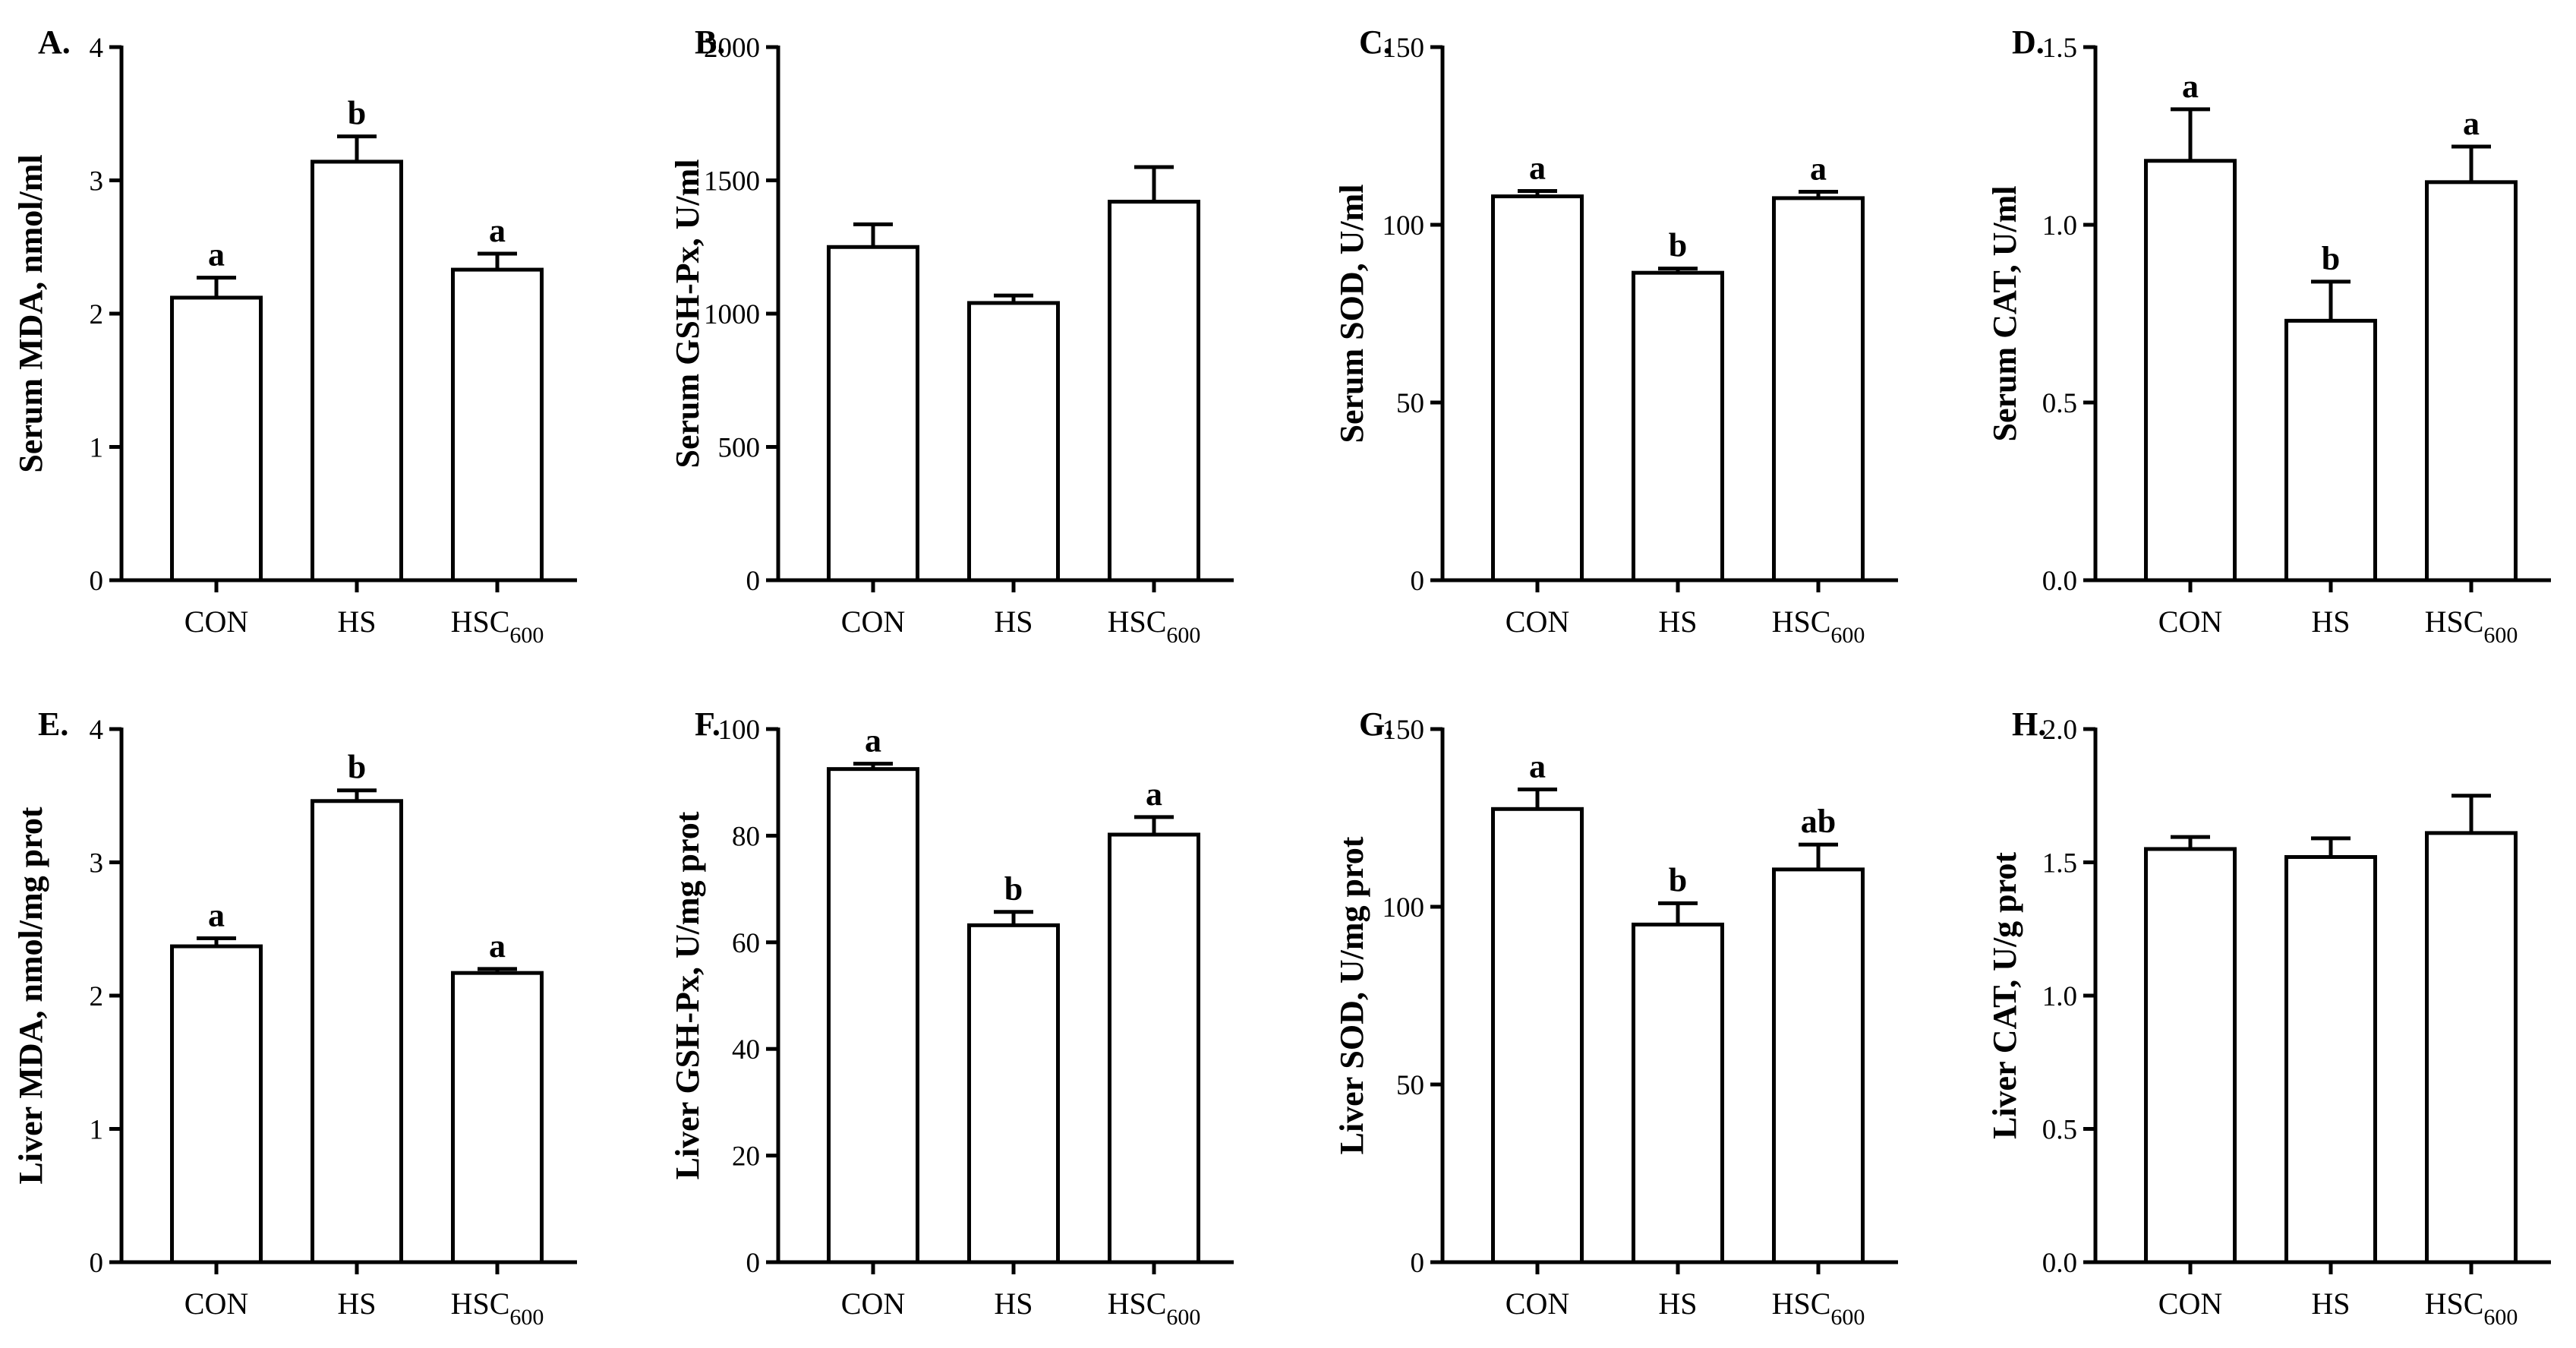 The width and height of the screenshot is (2576, 1348). I want to click on panel-a: A. Serum MDA, nmol/ml 0 1 2 3 4 CON a HS b HSC600 a, so click(294, 336).